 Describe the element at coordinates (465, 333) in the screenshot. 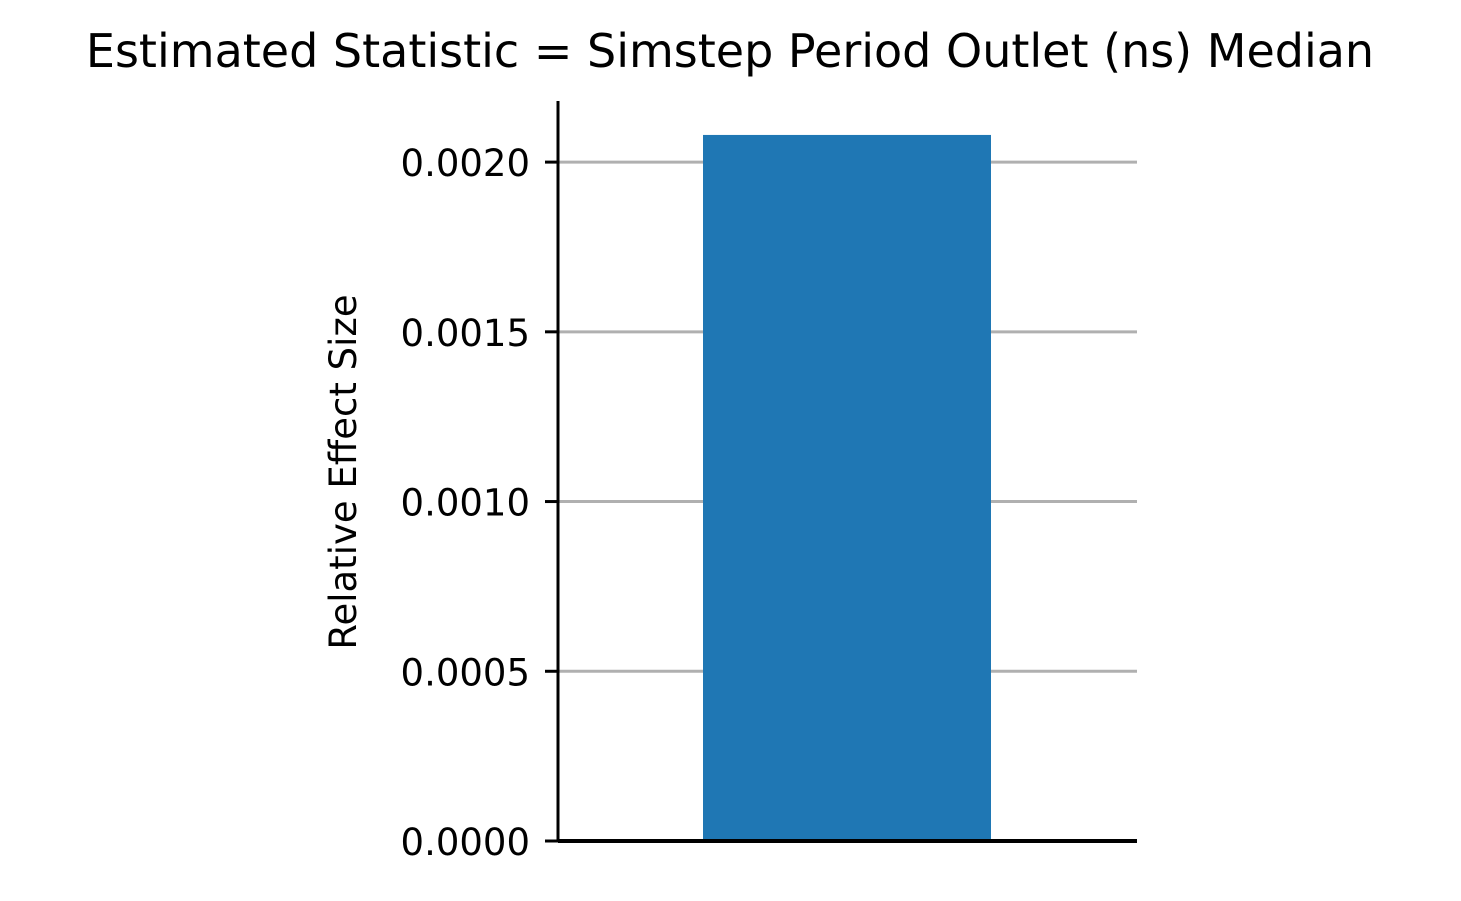

I see `y-tick-label: 0.0015` at that location.